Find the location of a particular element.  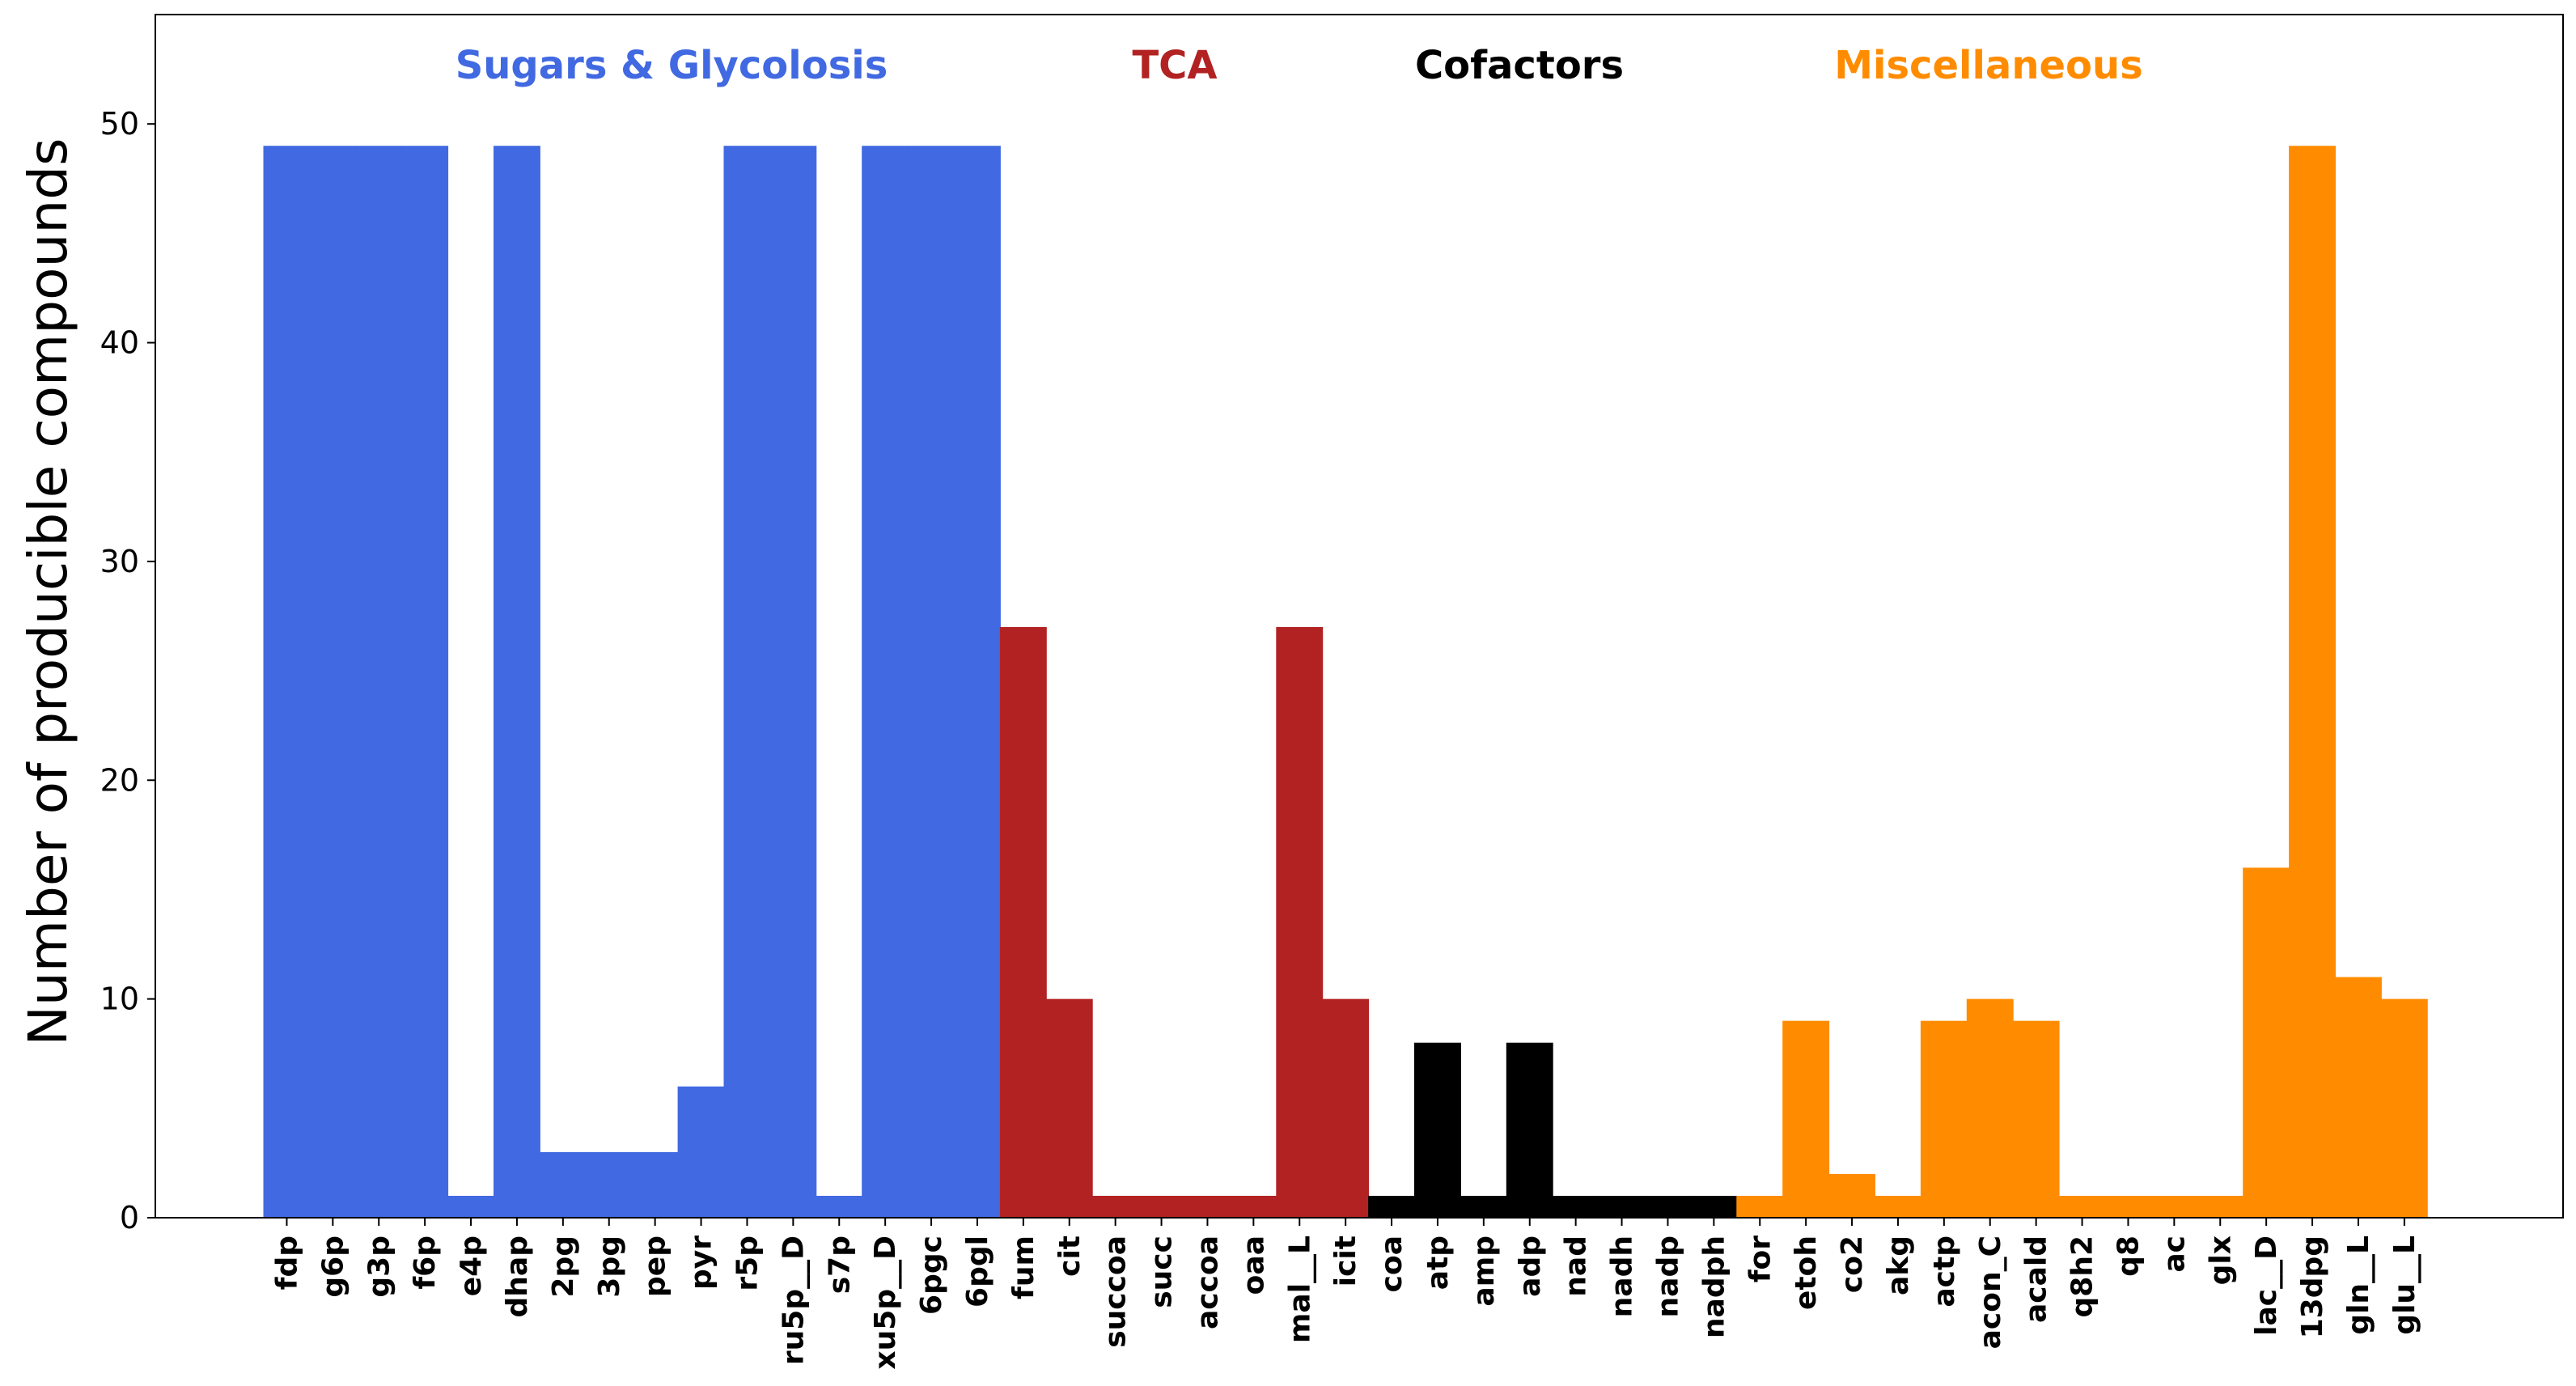

bar-6pgc is located at coordinates (931, 682).